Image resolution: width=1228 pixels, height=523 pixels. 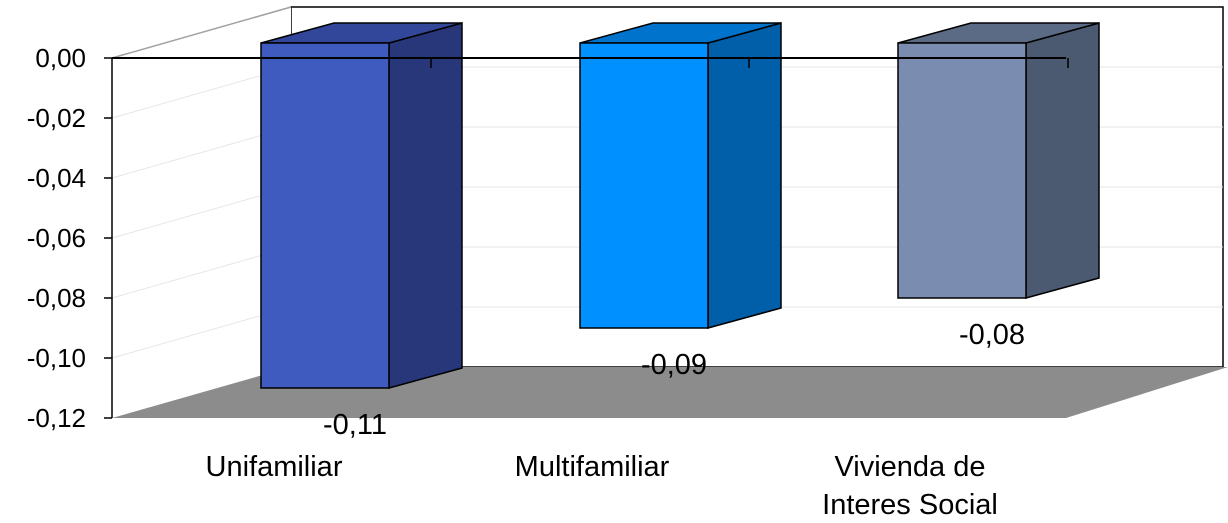 What do you see at coordinates (910, 505) in the screenshot?
I see `category-label-line: Interes Social` at bounding box center [910, 505].